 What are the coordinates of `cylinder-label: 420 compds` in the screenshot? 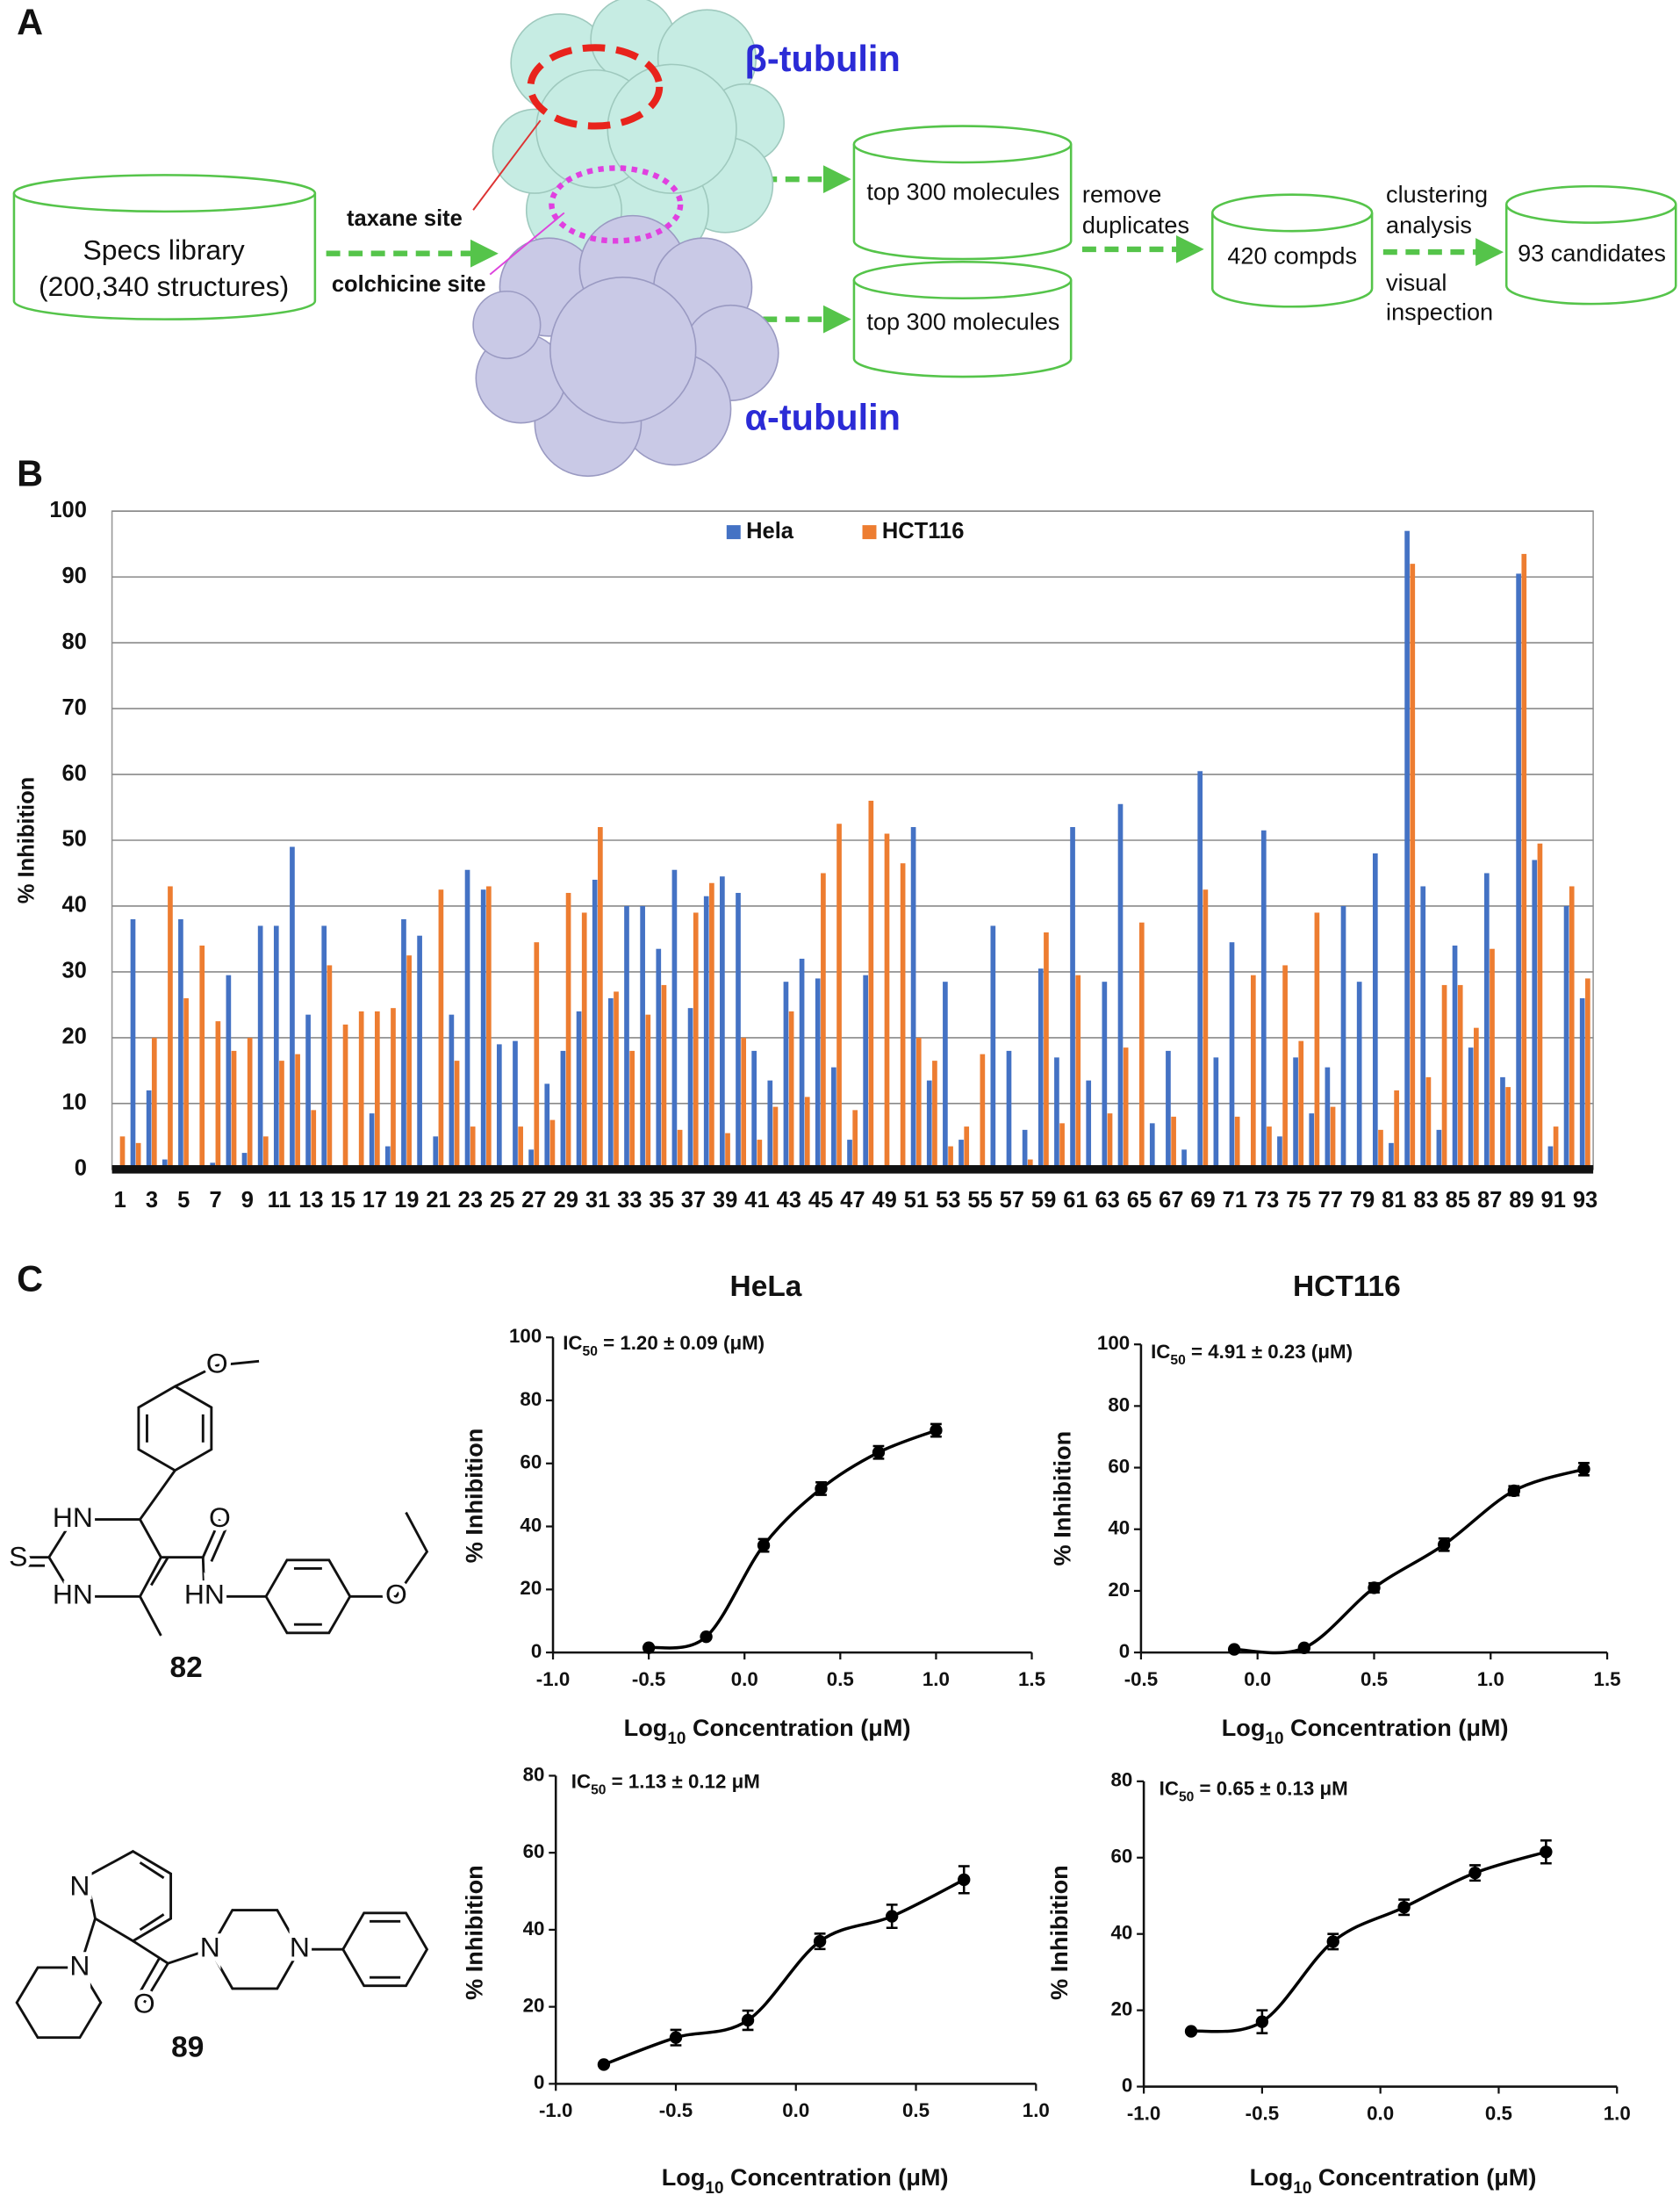 It's located at (1292, 256).